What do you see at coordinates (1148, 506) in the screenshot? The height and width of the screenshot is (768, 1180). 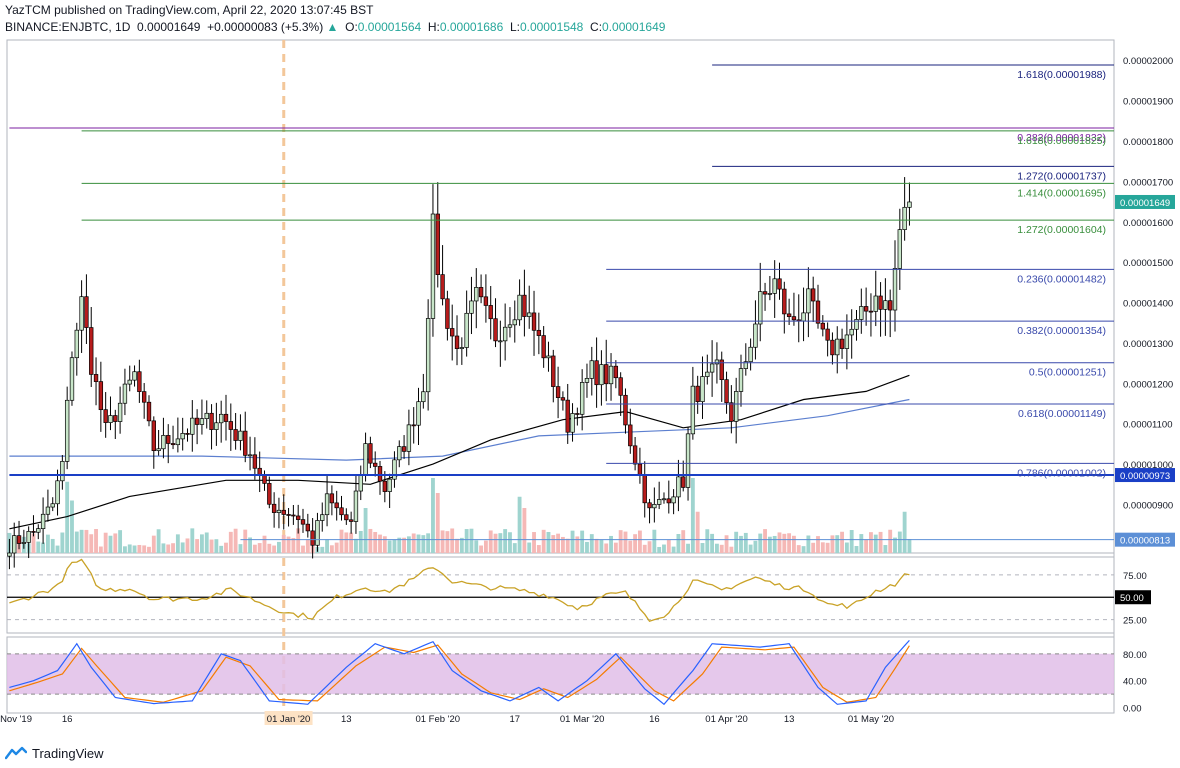 I see `price-tick-label: 0.00000900` at bounding box center [1148, 506].